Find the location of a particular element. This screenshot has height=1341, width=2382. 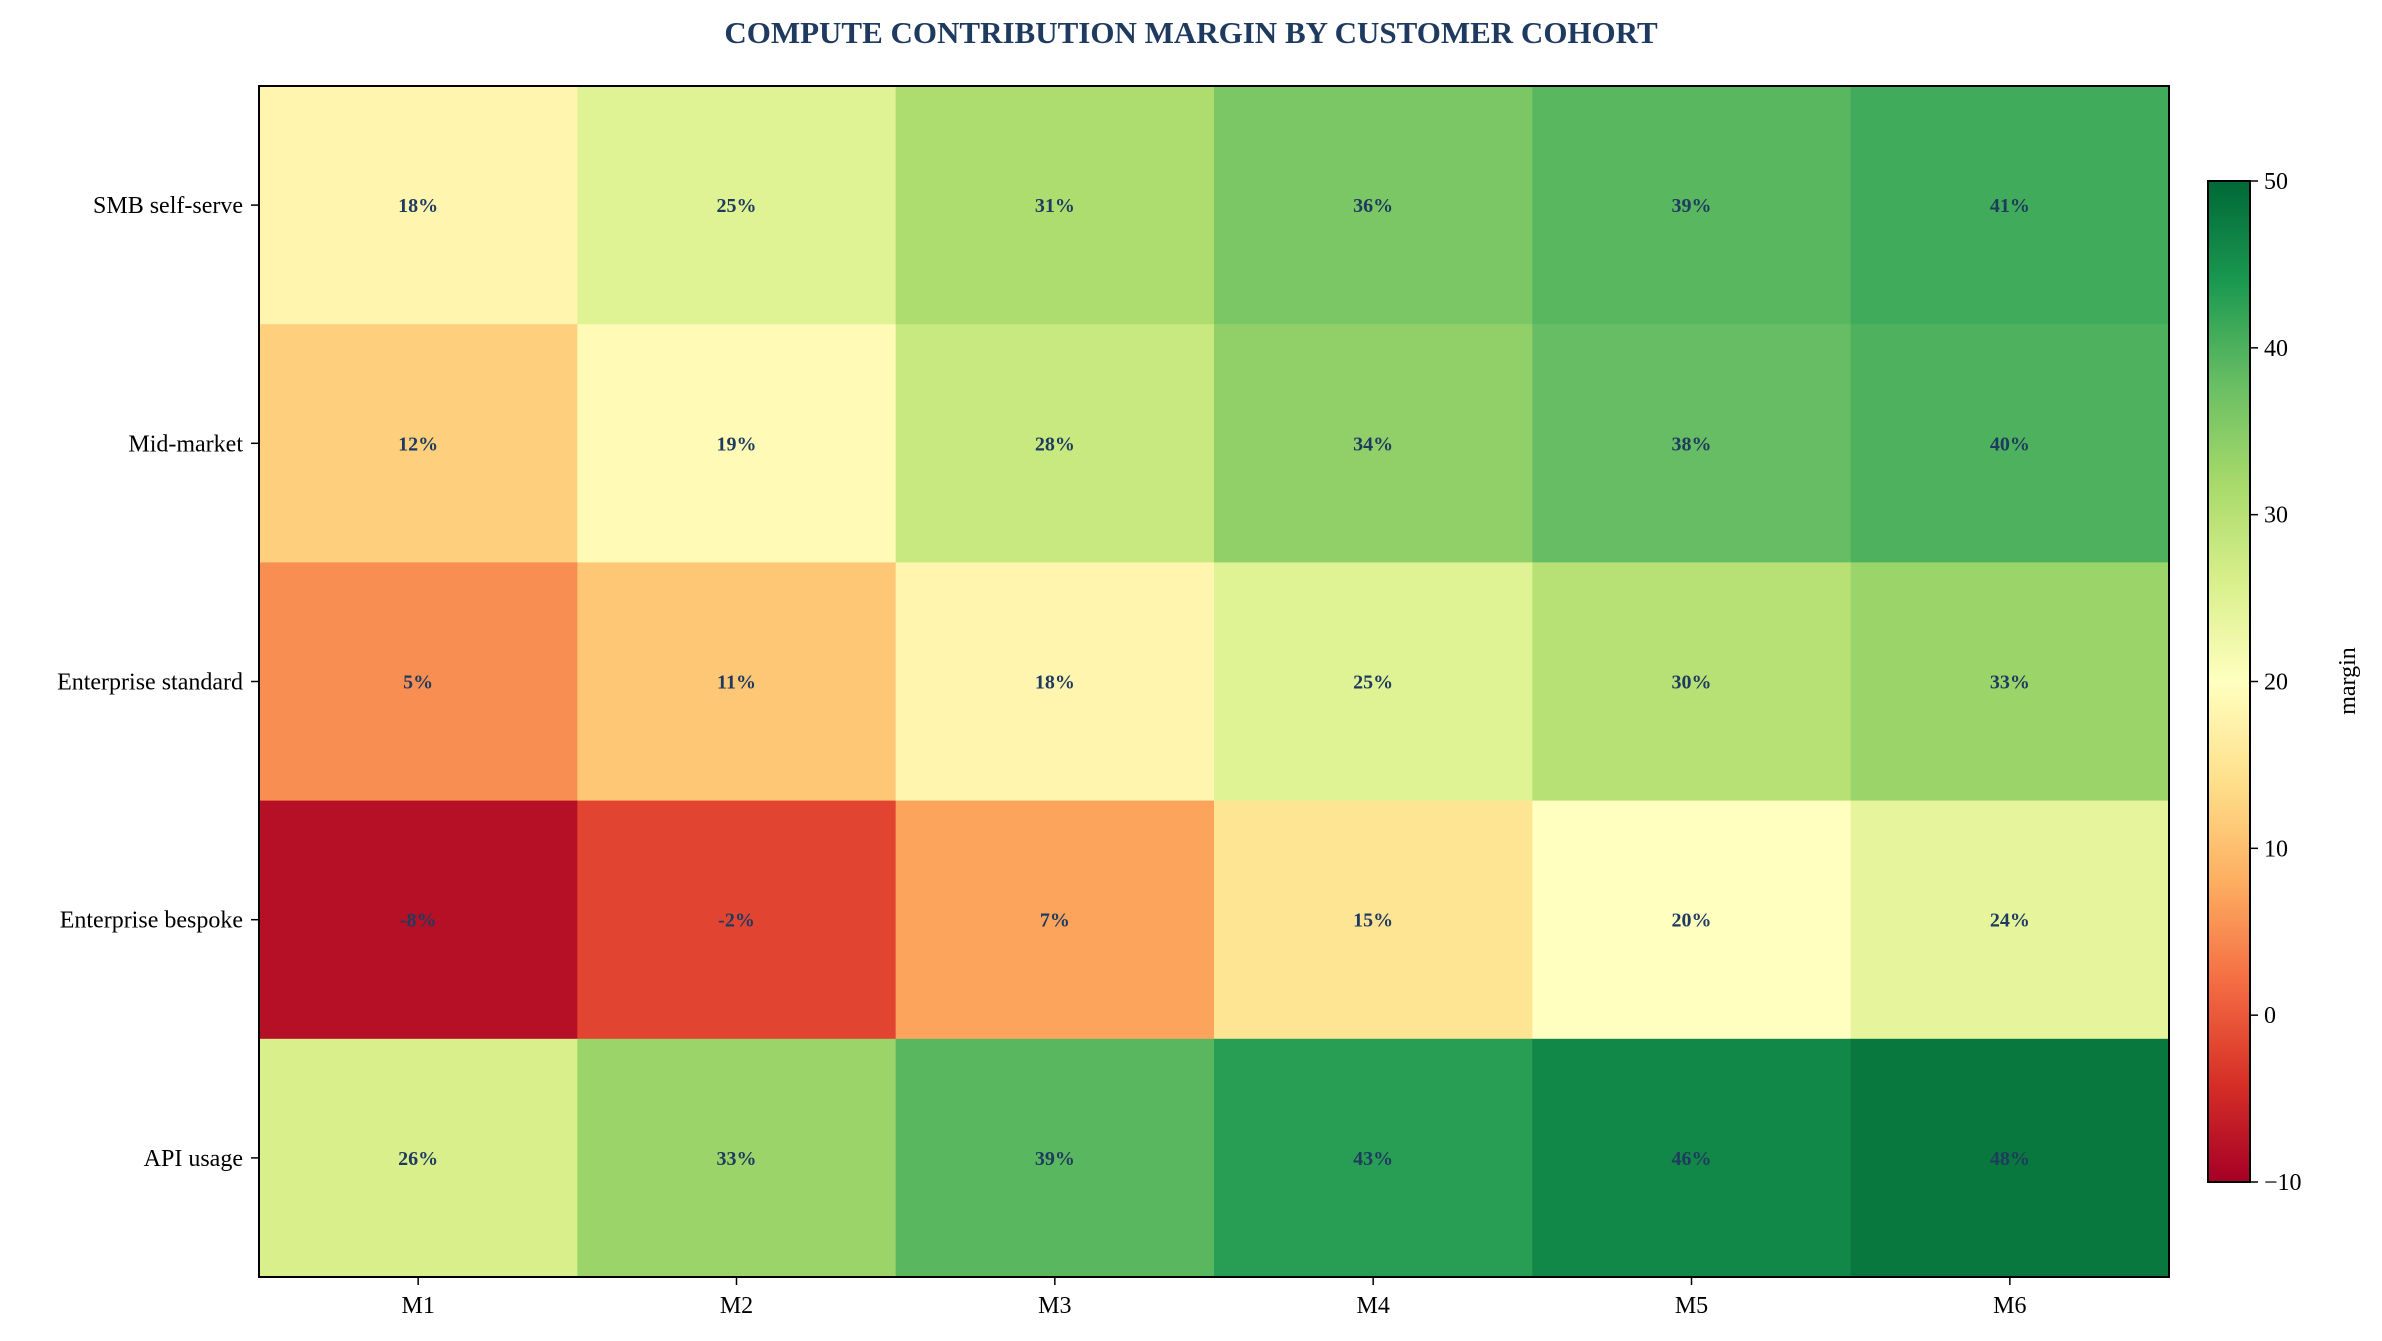

colorbar-gradient is located at coordinates (2229, 681).